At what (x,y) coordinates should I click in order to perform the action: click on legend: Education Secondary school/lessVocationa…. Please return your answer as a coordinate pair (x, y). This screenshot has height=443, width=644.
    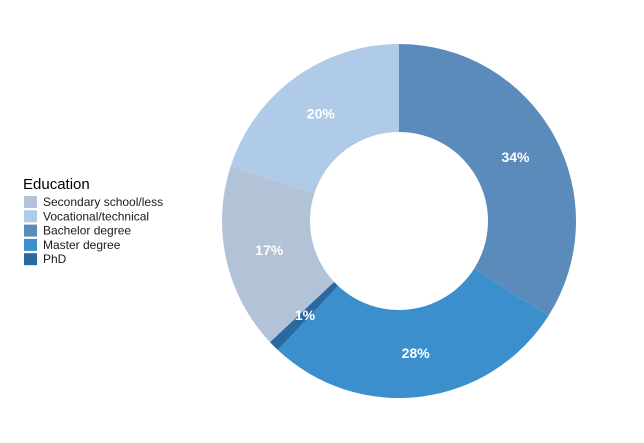
    Looking at the image, I should click on (93, 221).